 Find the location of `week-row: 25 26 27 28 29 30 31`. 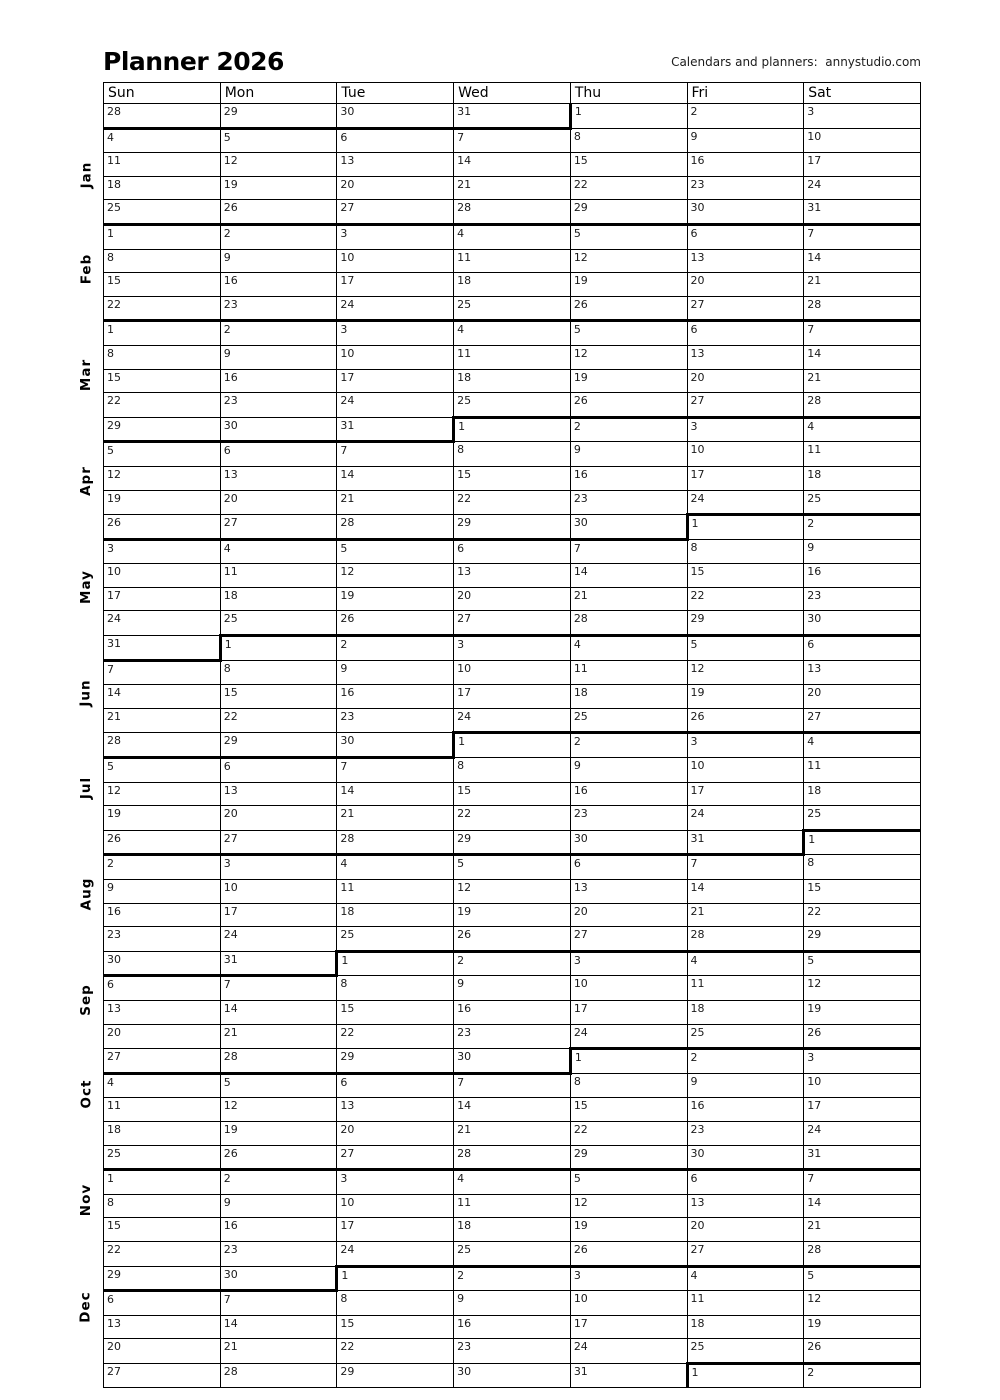

week-row: 25 26 27 28 29 30 31 is located at coordinates (512, 1157).